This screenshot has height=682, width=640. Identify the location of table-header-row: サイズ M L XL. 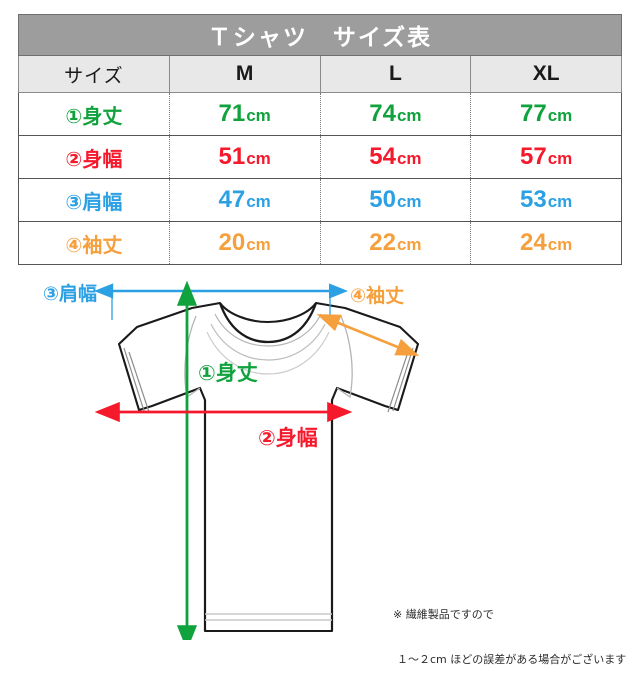
(320, 74).